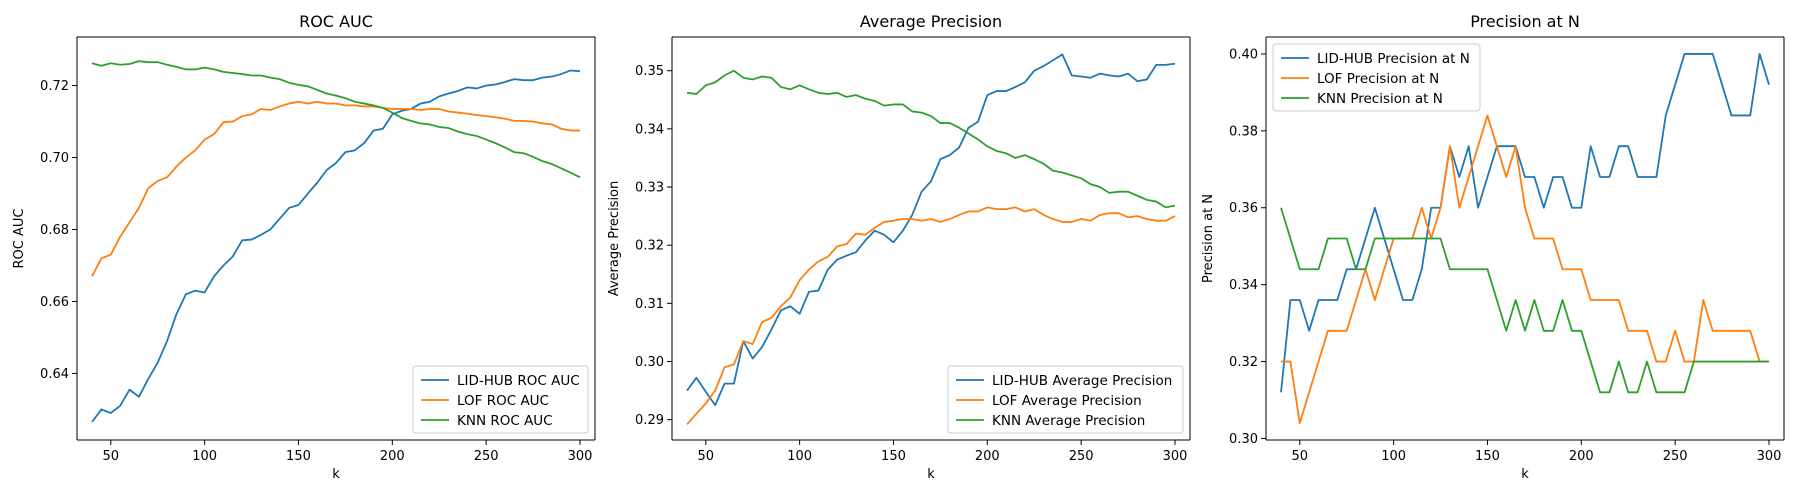  I want to click on legend-label: KNN ROC AUC, so click(505, 421).